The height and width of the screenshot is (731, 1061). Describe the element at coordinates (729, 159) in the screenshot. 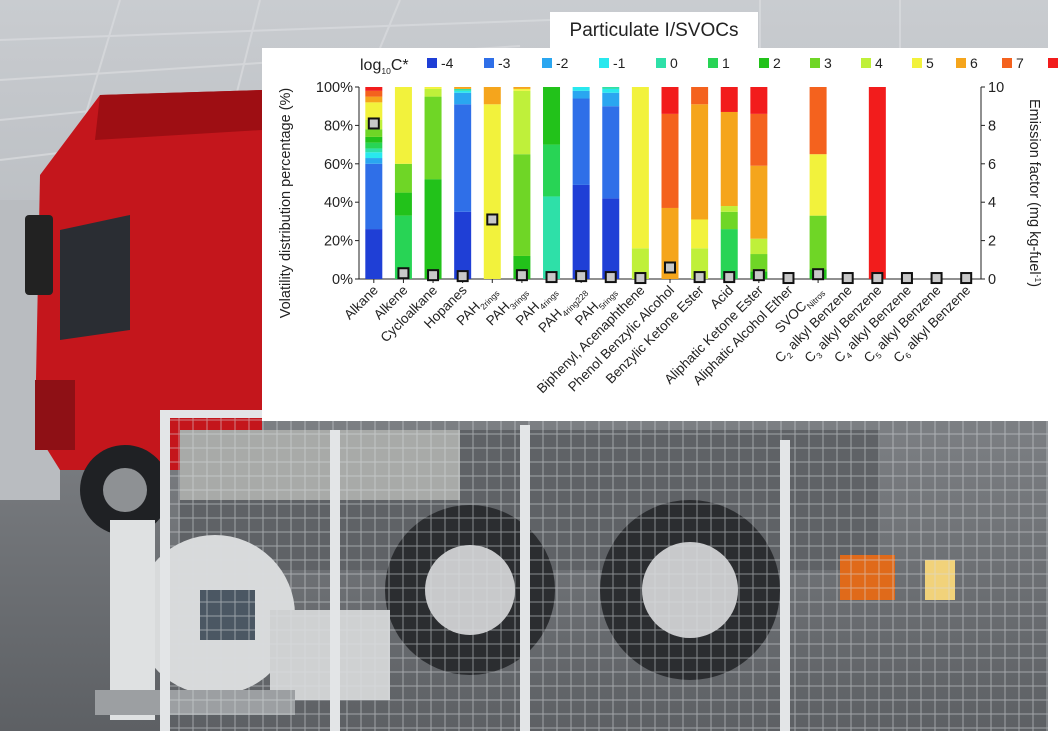

I see `bar-segment-acid-c6` at that location.